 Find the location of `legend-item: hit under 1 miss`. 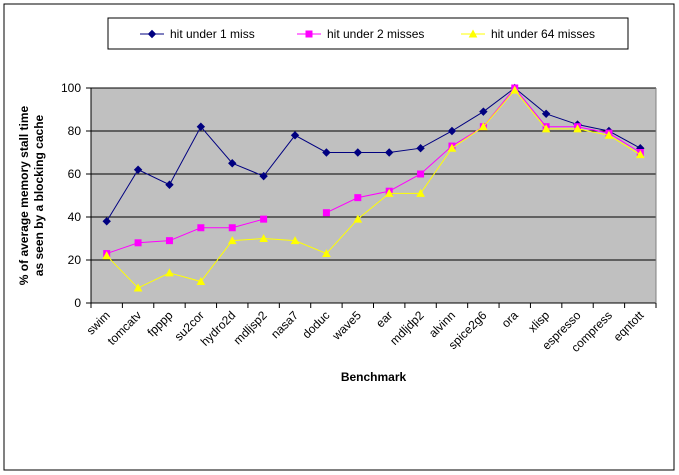

legend-item: hit under 1 miss is located at coordinates (197, 34).